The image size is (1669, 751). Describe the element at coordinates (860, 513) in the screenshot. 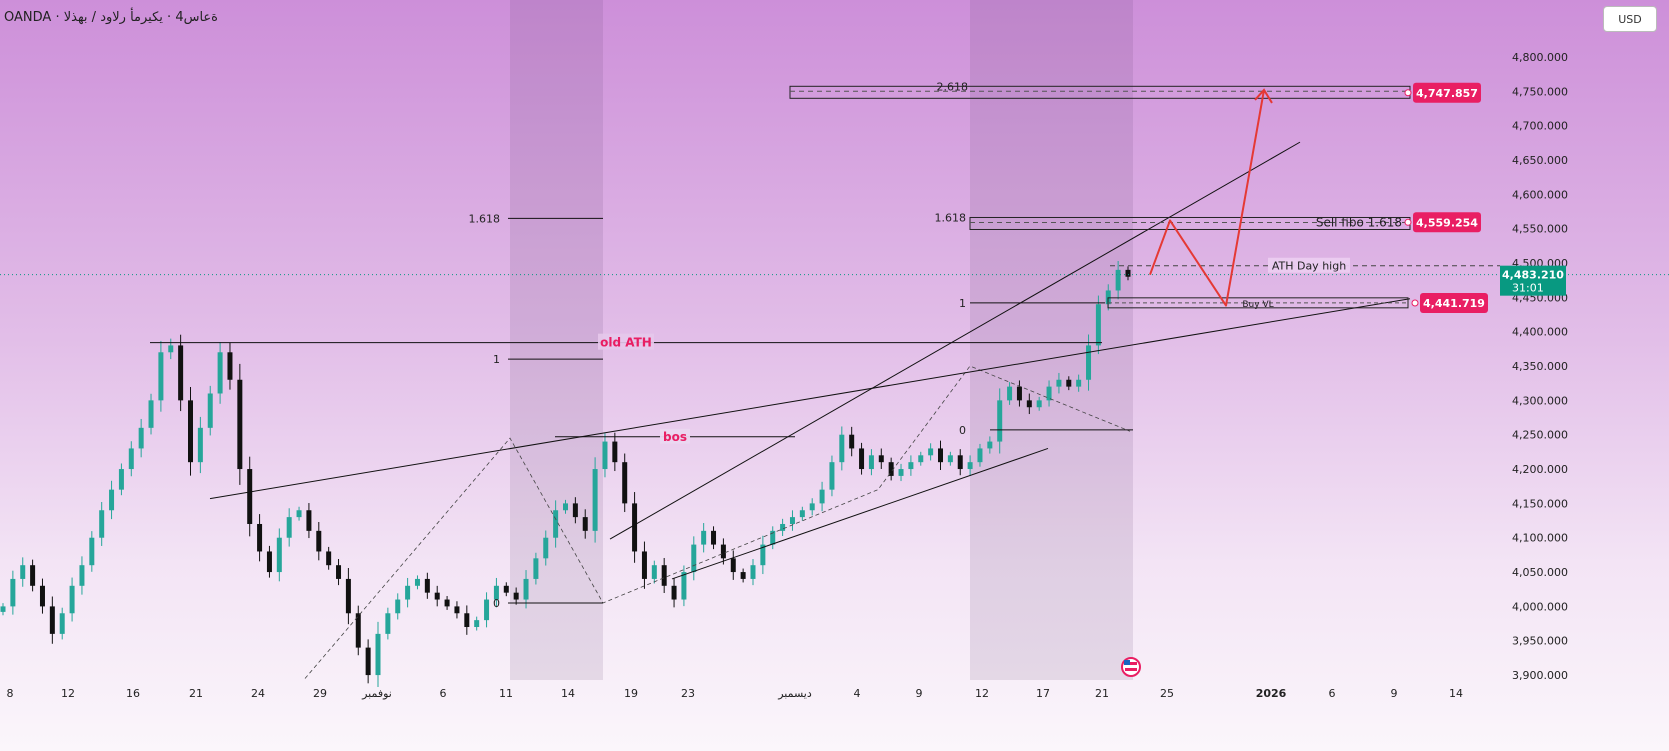

I see `channel-support-line` at that location.